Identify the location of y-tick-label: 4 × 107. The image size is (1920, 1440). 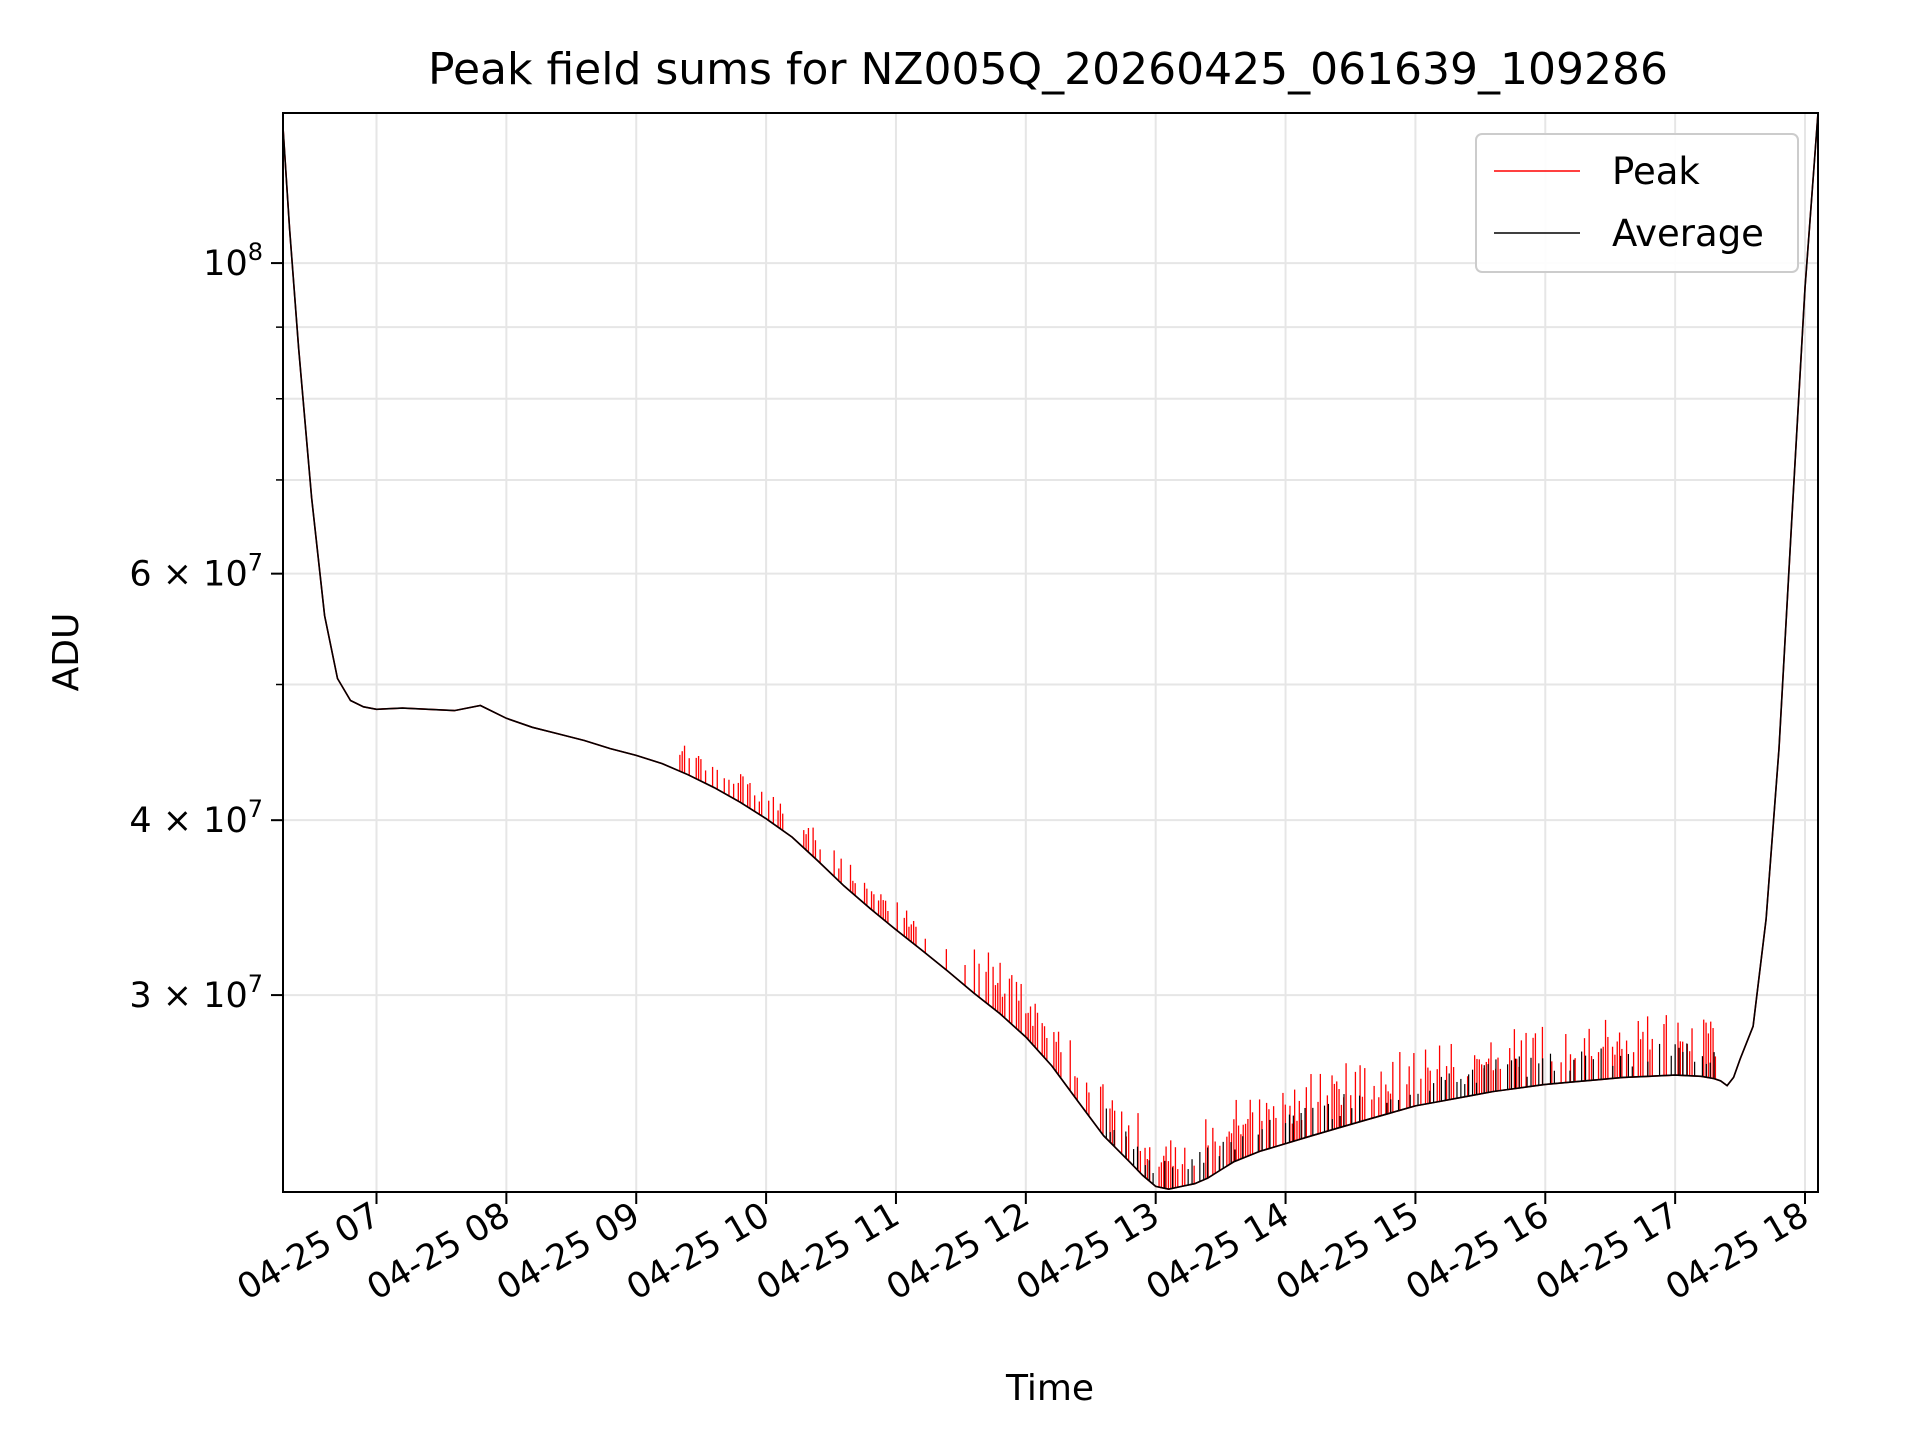
(196, 818).